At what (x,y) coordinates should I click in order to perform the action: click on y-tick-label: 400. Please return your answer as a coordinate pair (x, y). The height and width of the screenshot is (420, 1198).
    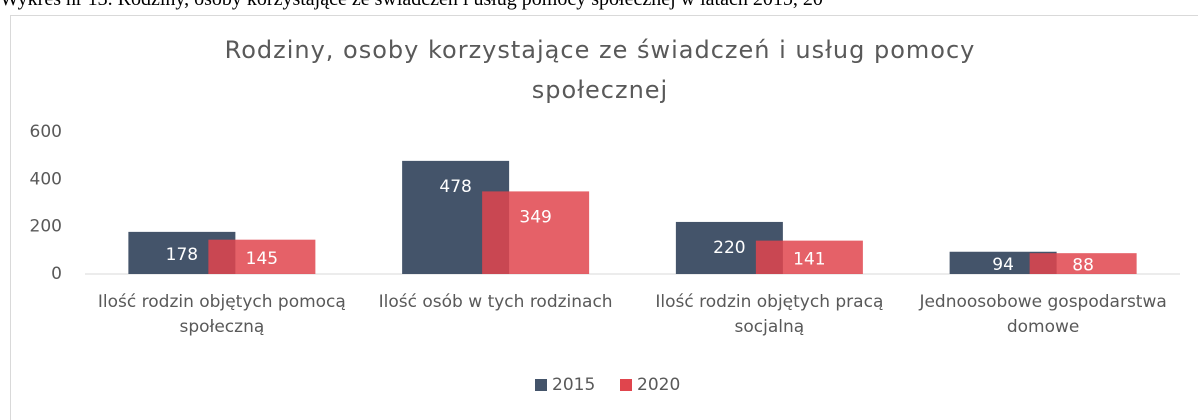
    Looking at the image, I should click on (46, 179).